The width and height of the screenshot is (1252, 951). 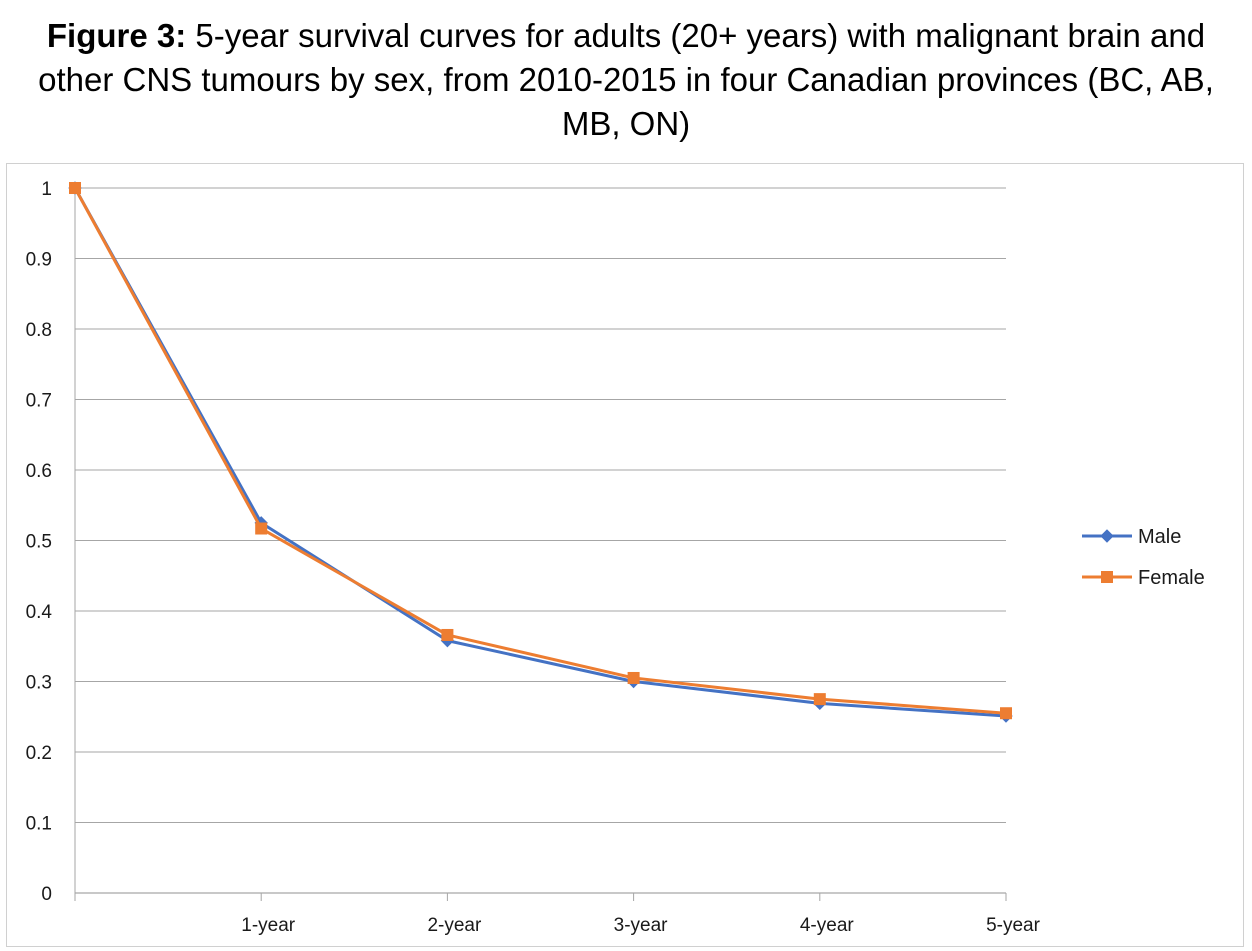 What do you see at coordinates (116, 35) in the screenshot?
I see `figure-title-lead: Figure 3:` at bounding box center [116, 35].